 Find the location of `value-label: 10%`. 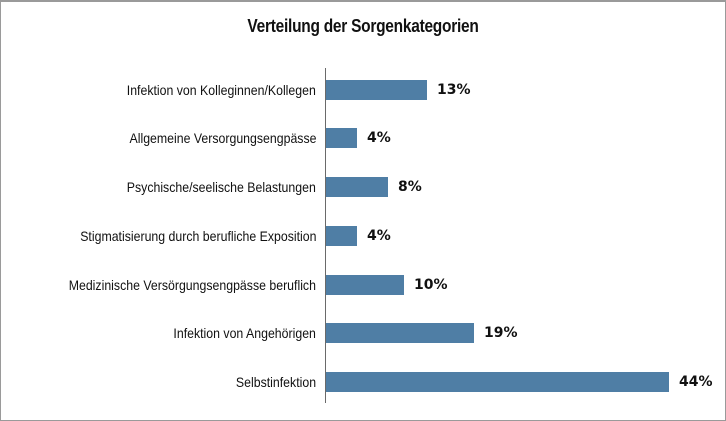

value-label: 10% is located at coordinates (431, 285).